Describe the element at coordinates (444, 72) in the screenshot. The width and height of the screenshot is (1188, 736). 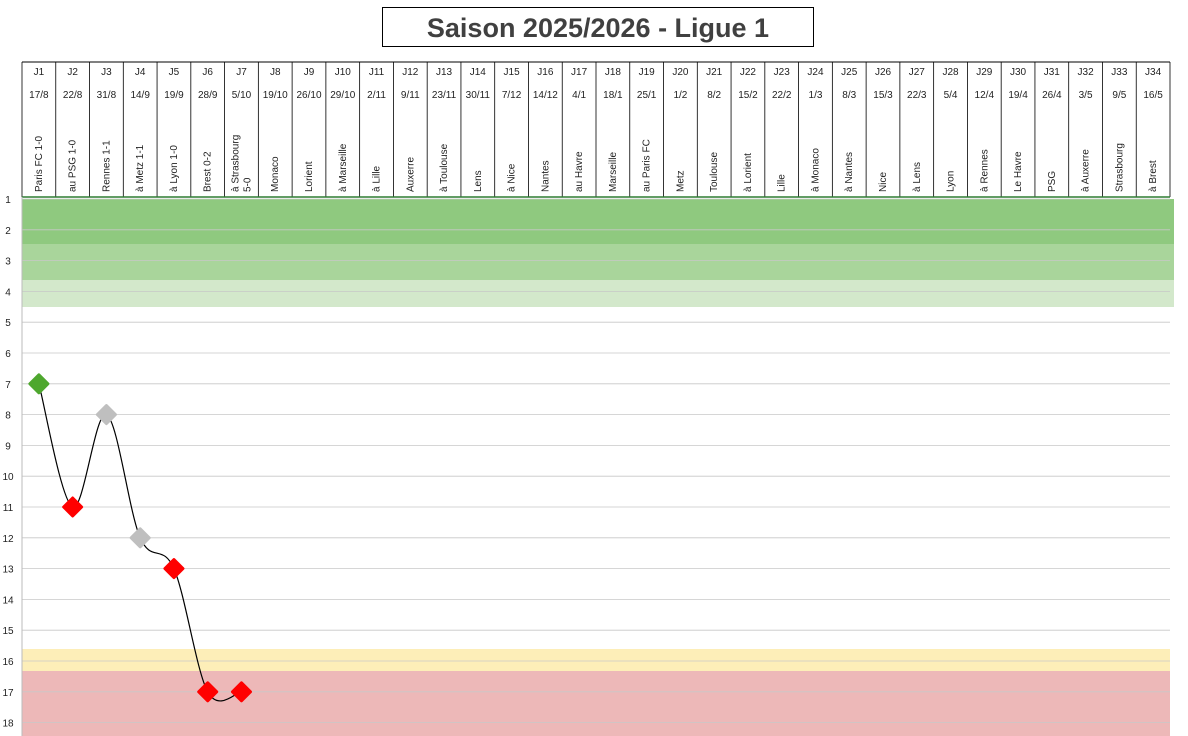
I see `round-label: J13` at that location.